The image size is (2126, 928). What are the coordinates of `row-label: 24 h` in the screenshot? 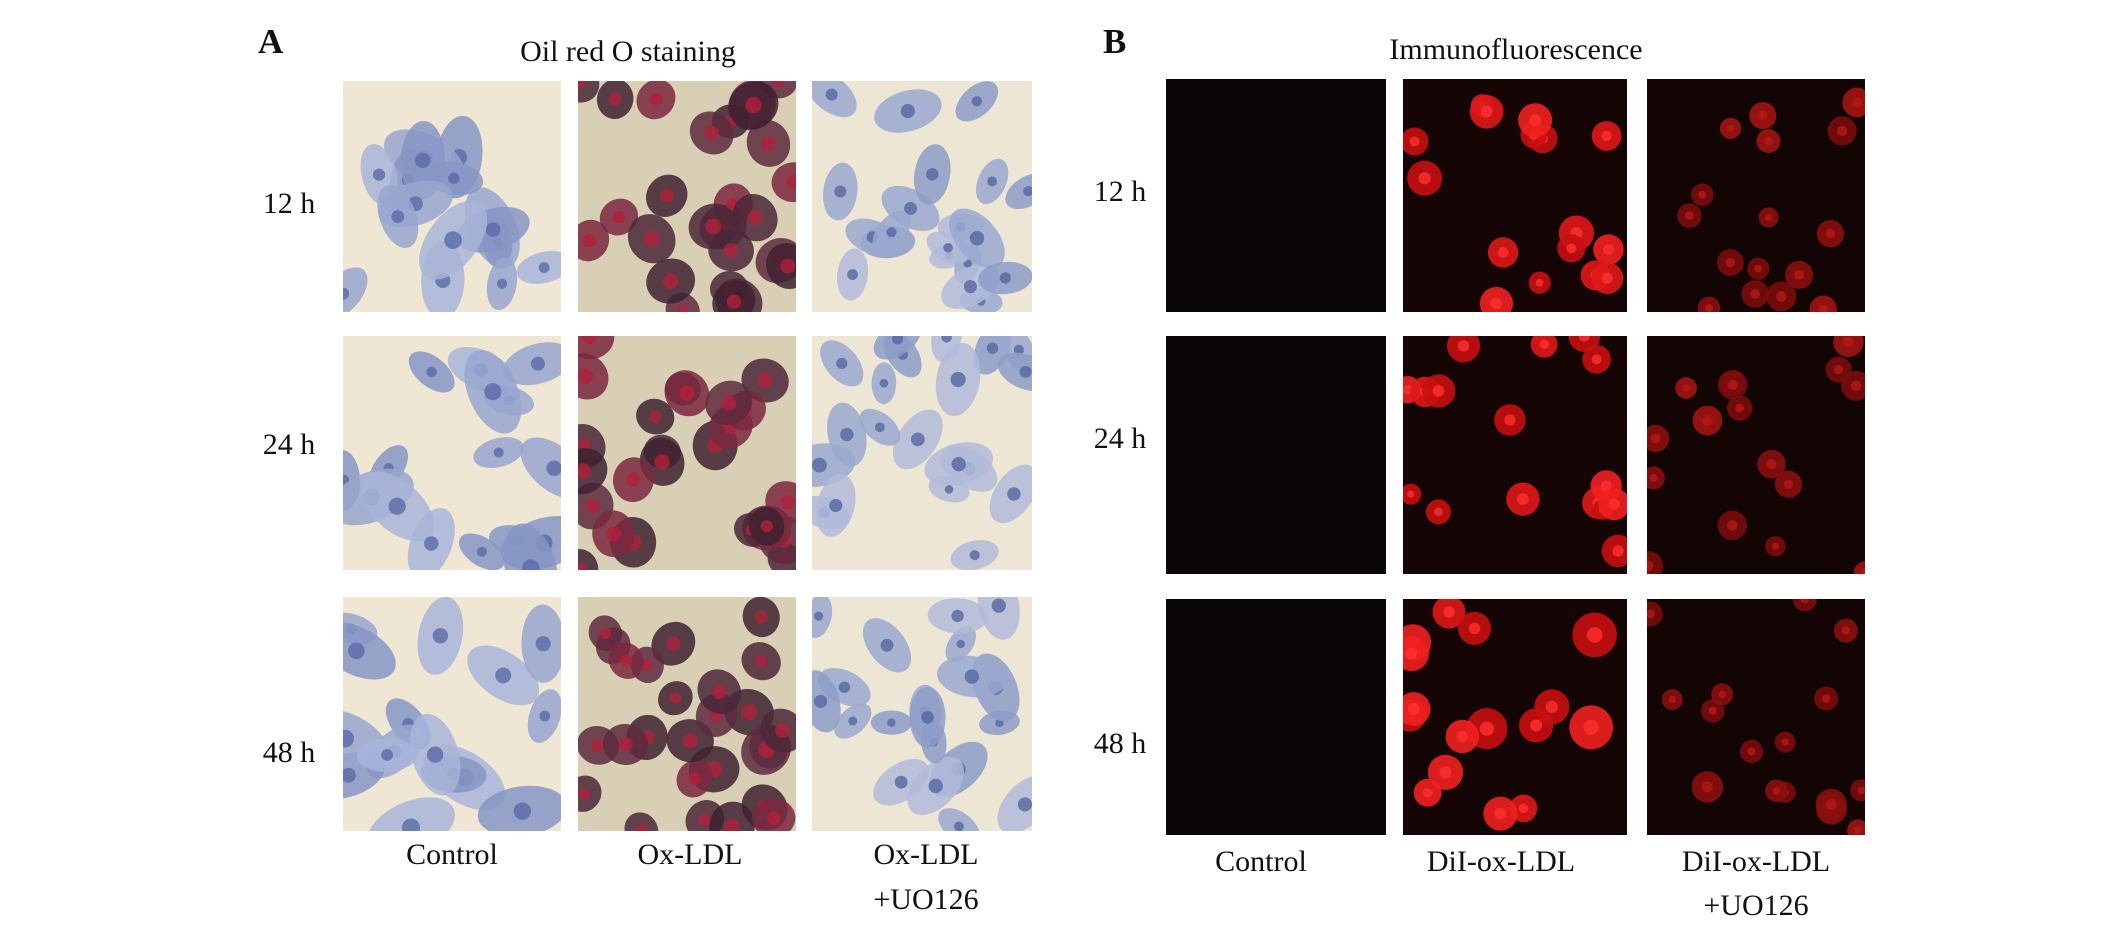 It's located at (1120, 438).